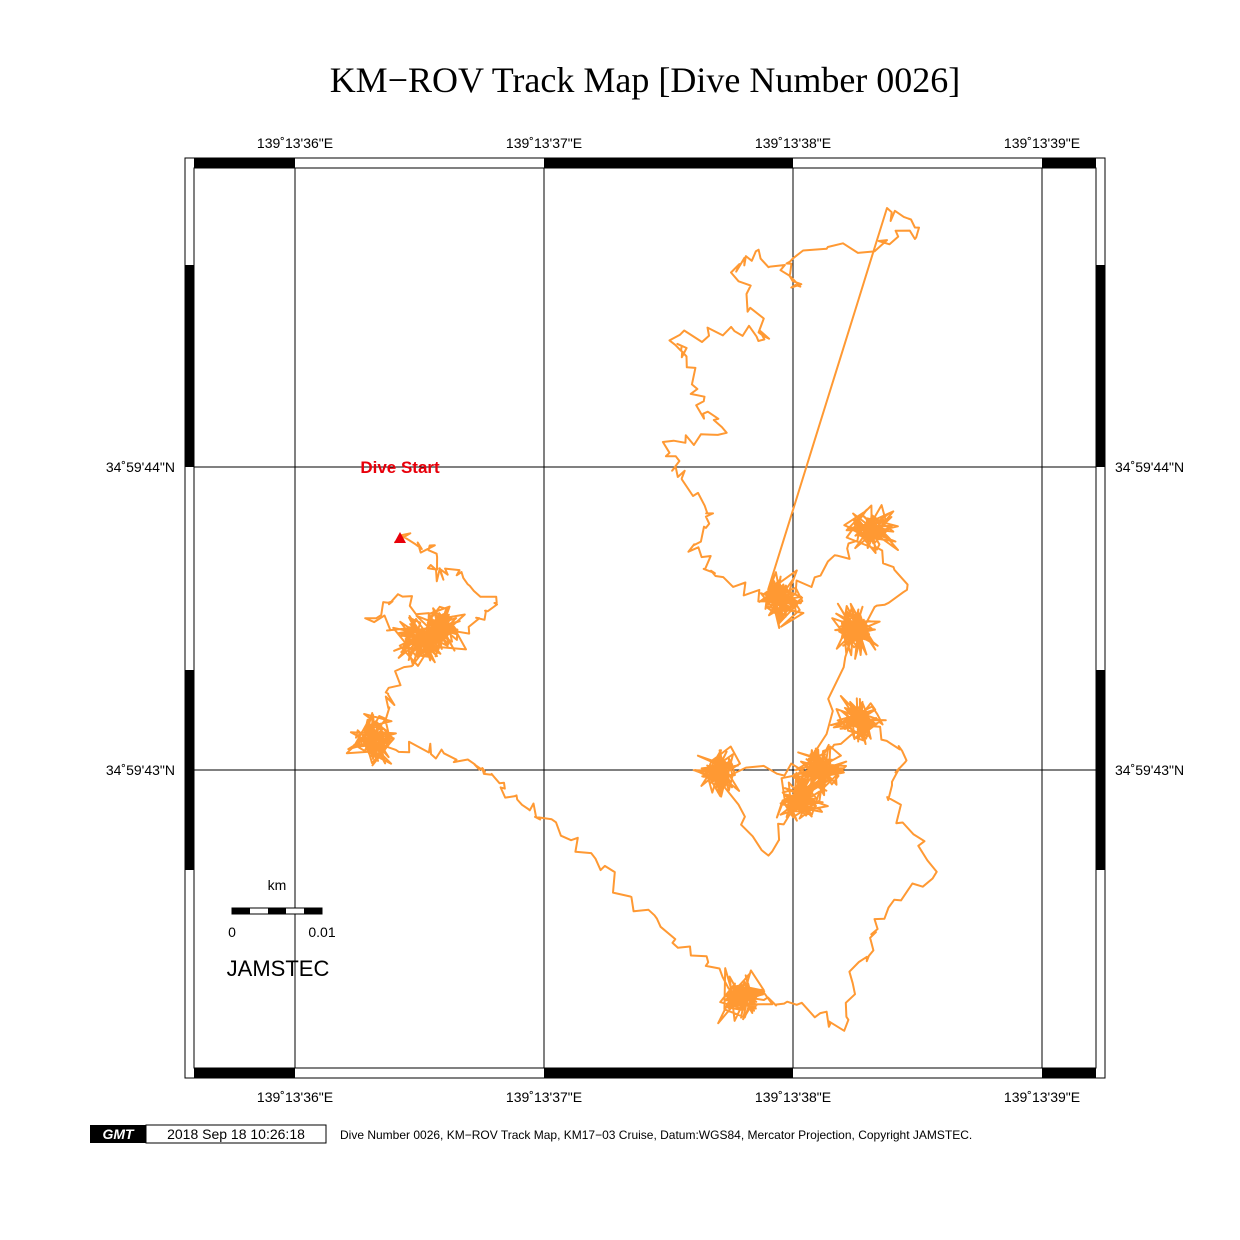  What do you see at coordinates (645, 80) in the screenshot?
I see `title: KM−ROV Track Map [Dive Number 0026]` at bounding box center [645, 80].